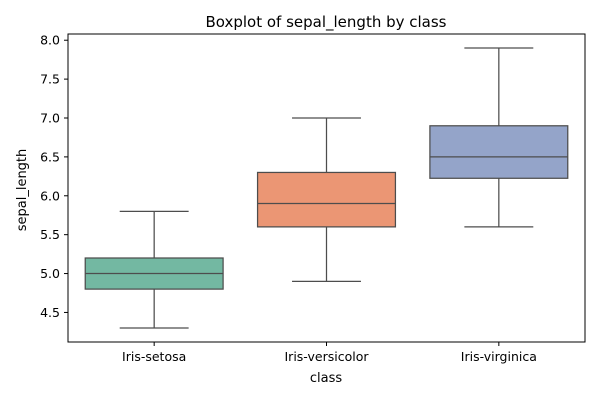 The image size is (600, 400). I want to click on y-tick-label: 5.0, so click(50, 273).